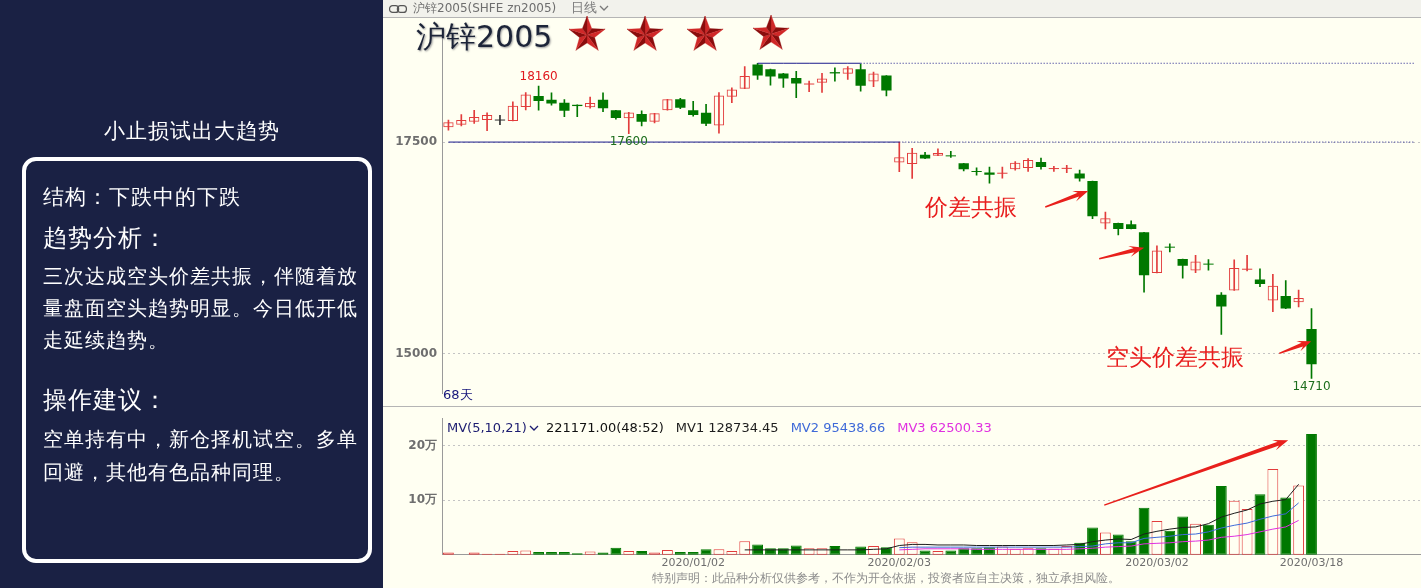  What do you see at coordinates (1311, 563) in the screenshot?
I see `x-tick-label: 2020/03/18` at bounding box center [1311, 563].